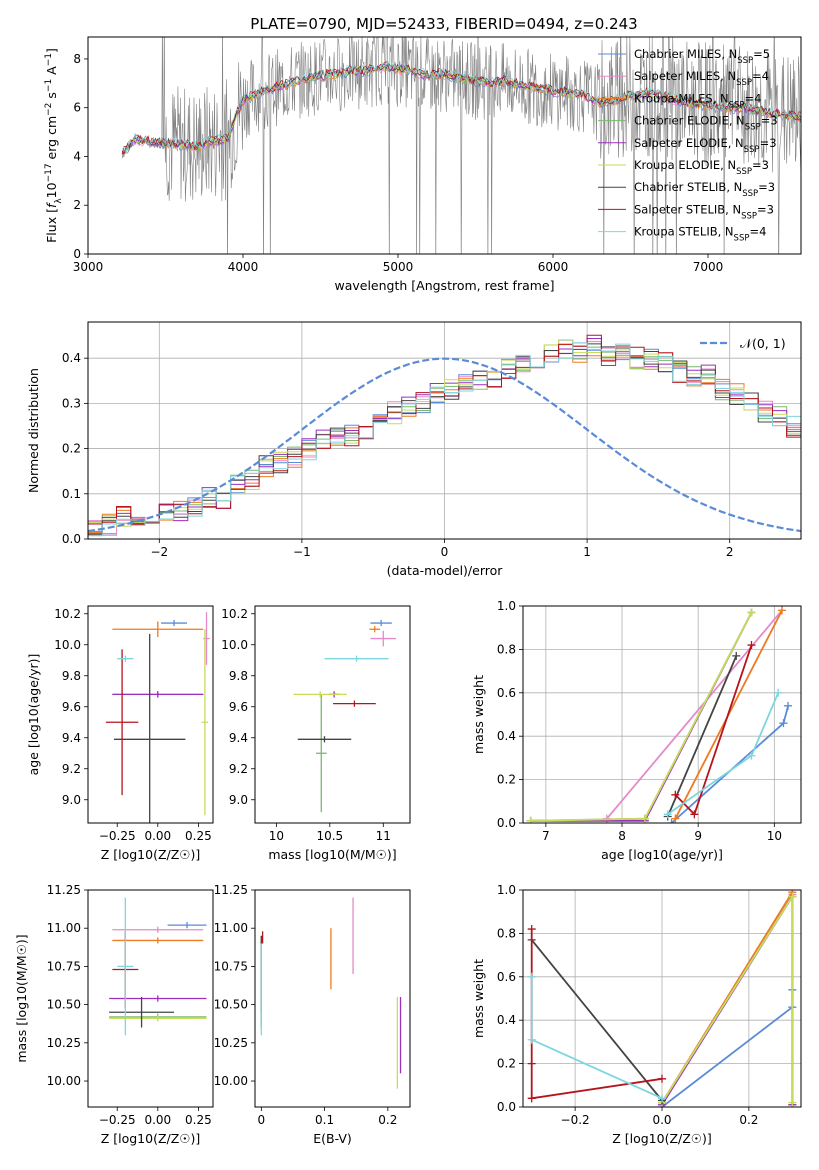 Image resolution: width=819 pixels, height=1170 pixels. I want to click on y-tick-label: 4, so click(77, 156).